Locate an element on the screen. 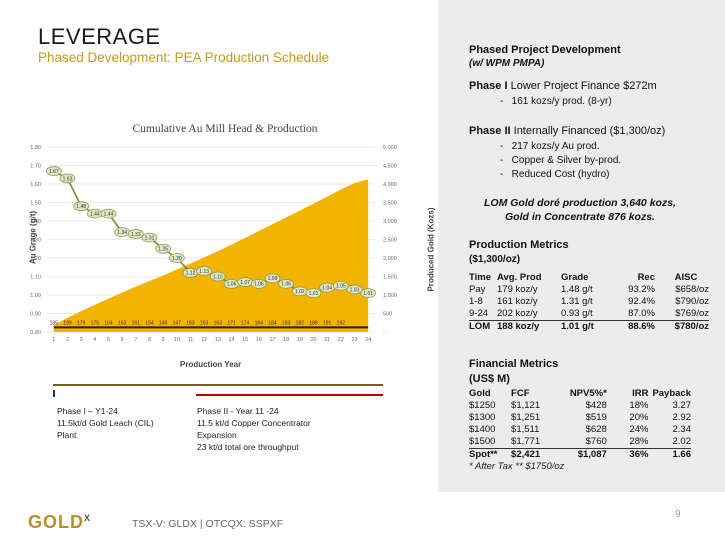  phase1-line: Plant is located at coordinates (67, 435).